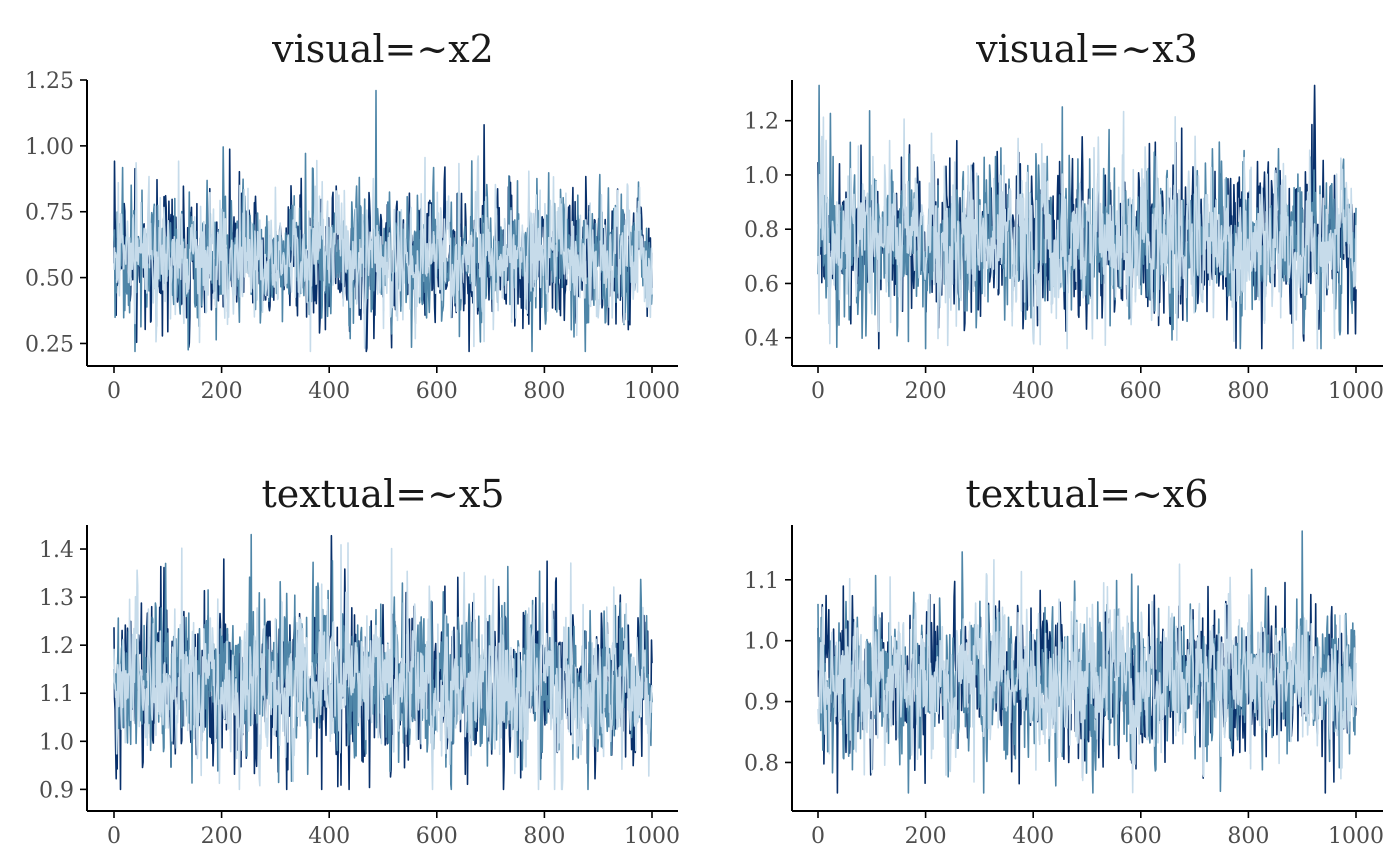 Image resolution: width=1400 pixels, height=865 pixels. What do you see at coordinates (761, 339) in the screenshot?
I see `y-tick-label: 0.4` at bounding box center [761, 339].